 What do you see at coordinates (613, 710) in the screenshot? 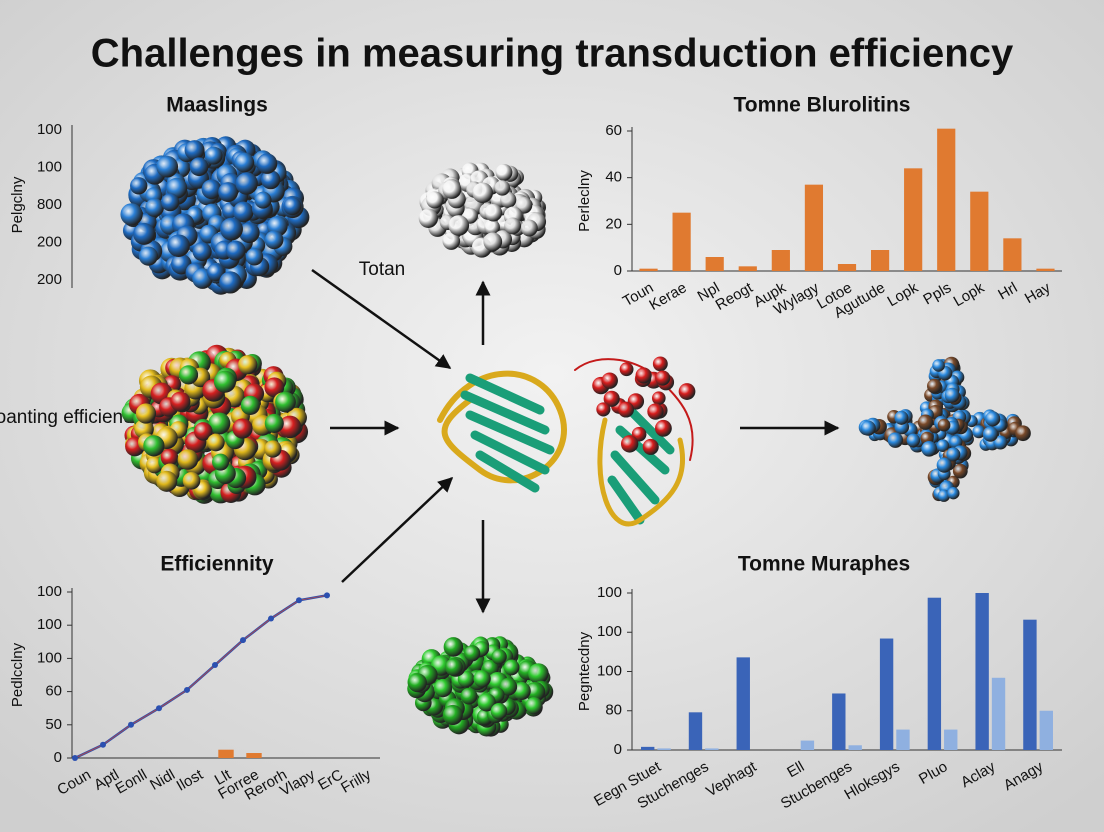
I see `y-tick-label: 80` at bounding box center [613, 710].